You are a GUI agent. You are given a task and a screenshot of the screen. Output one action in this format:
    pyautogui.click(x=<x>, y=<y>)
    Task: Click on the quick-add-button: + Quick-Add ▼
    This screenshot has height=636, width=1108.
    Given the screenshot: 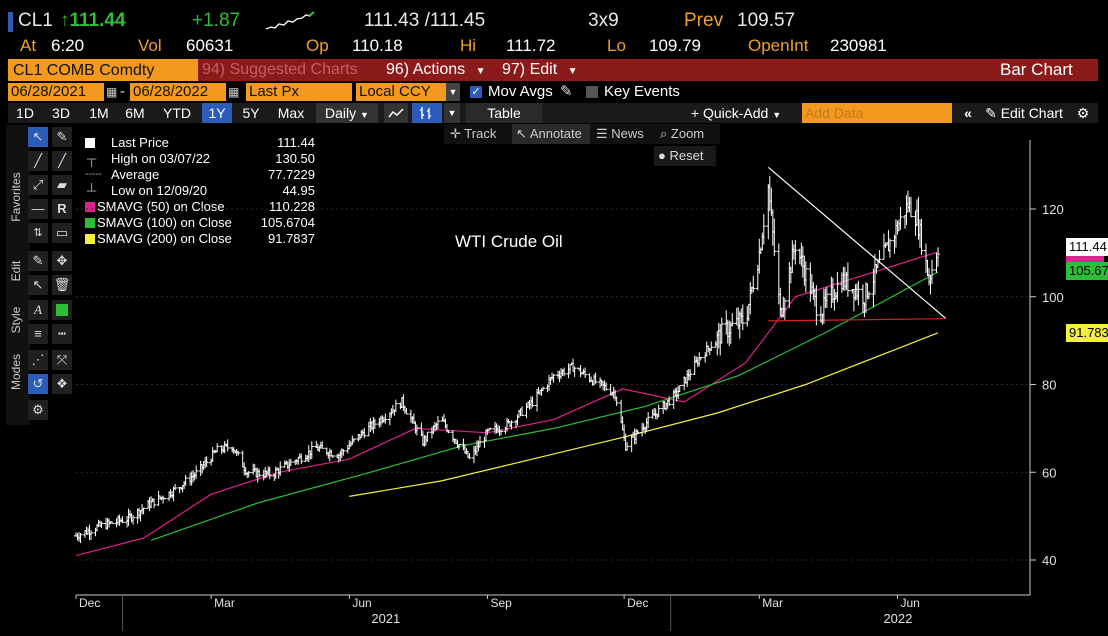 What is the action you would take?
    pyautogui.click(x=736, y=113)
    